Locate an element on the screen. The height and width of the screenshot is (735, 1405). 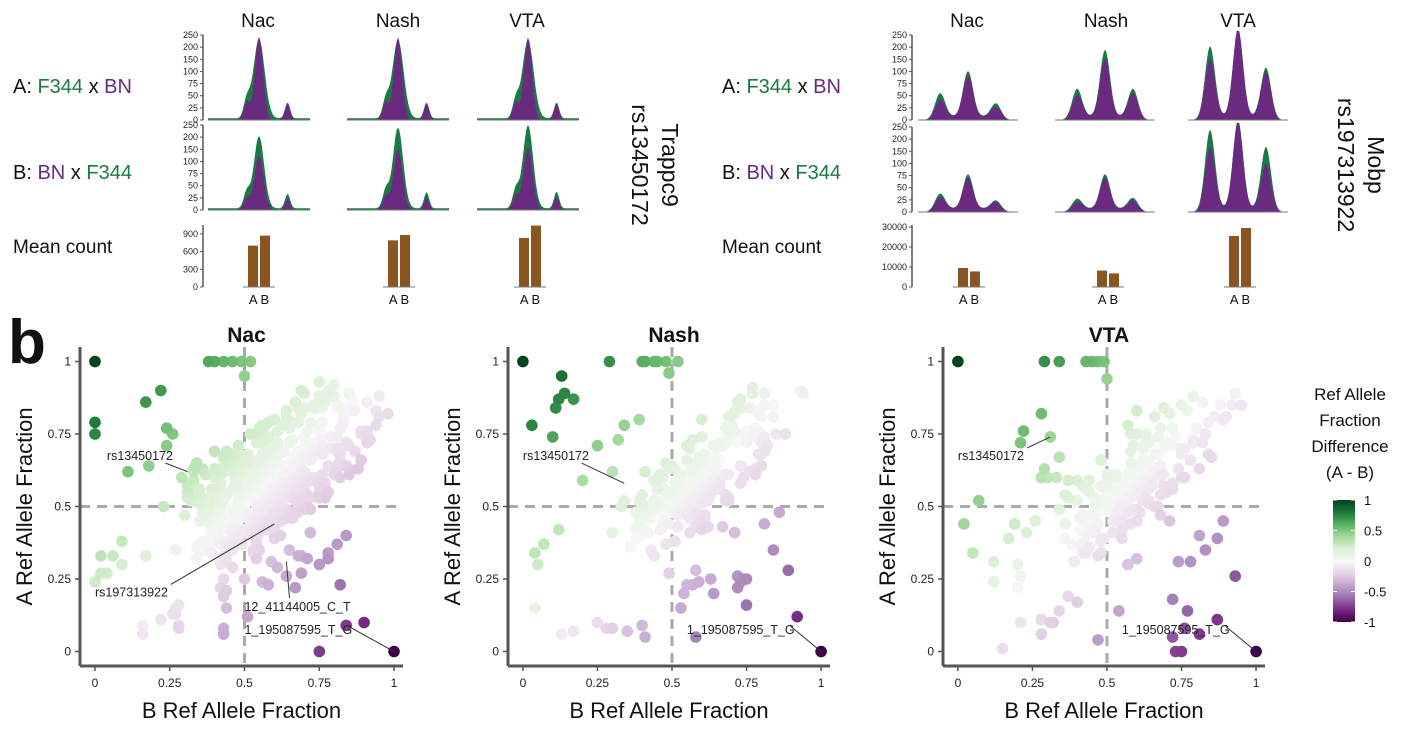
legend-gradient is located at coordinates (1344, 561).